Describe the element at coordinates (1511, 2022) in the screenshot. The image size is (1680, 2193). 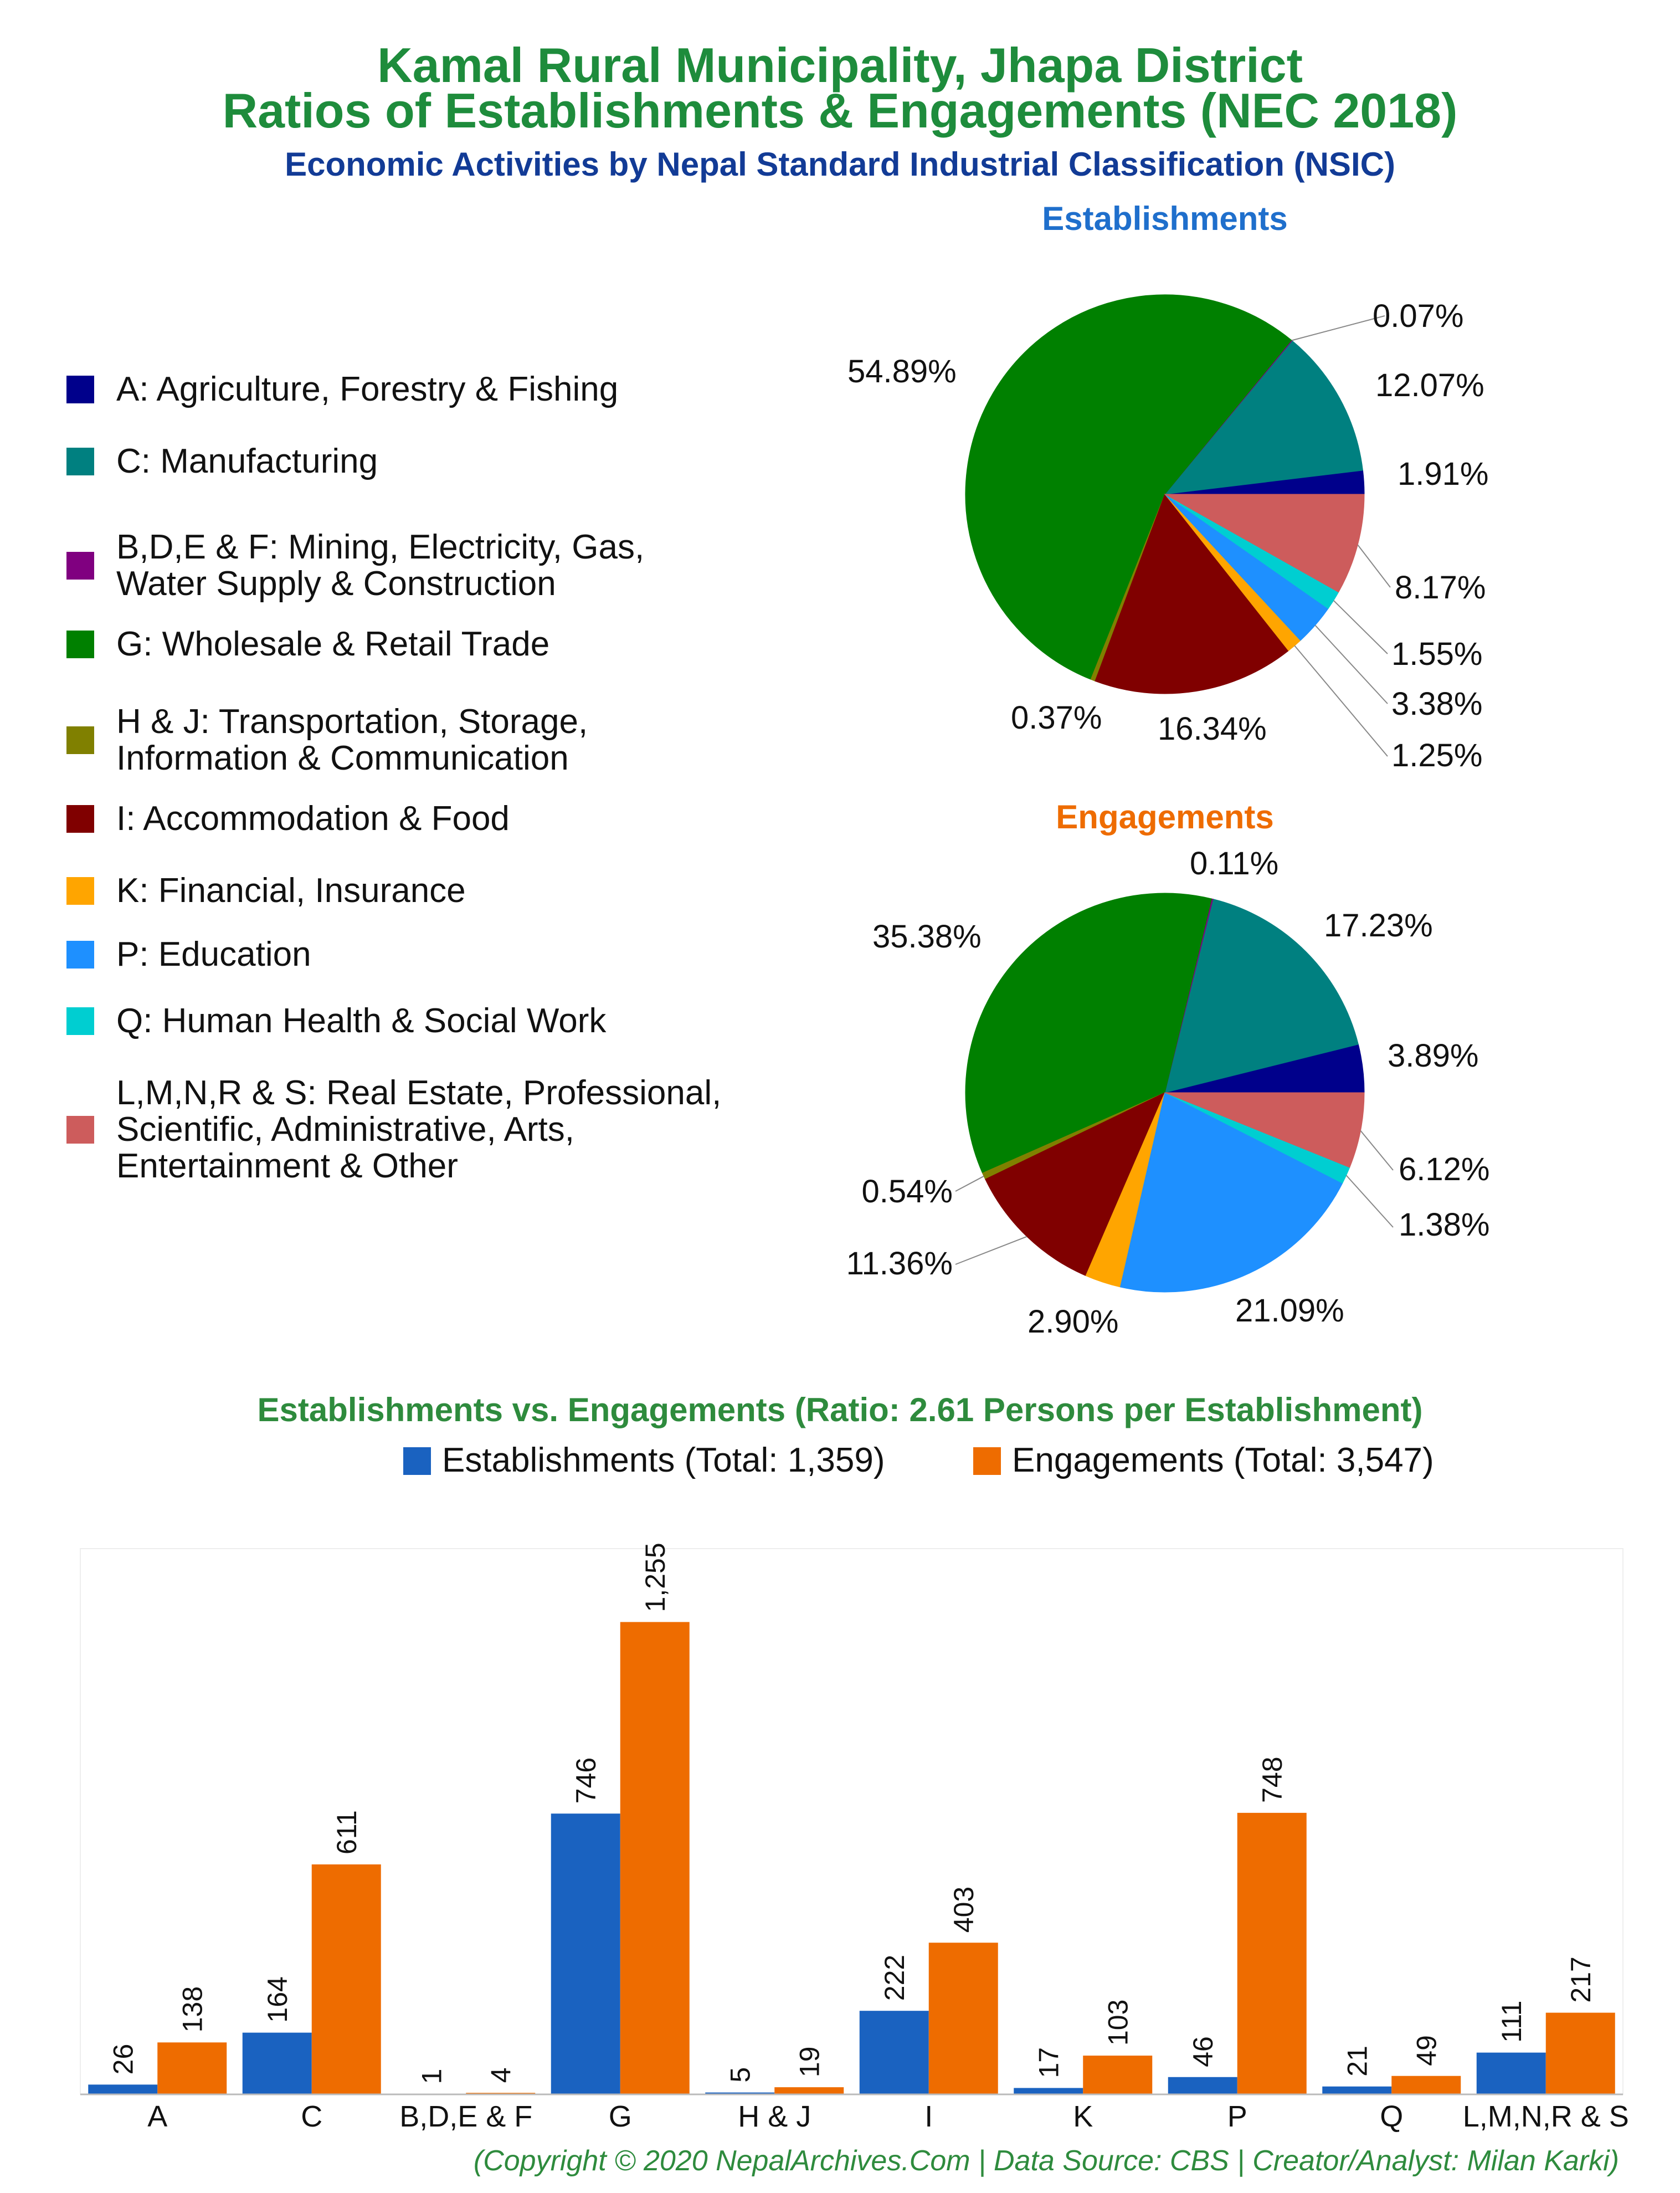
I see `bar-value-label: 111` at that location.